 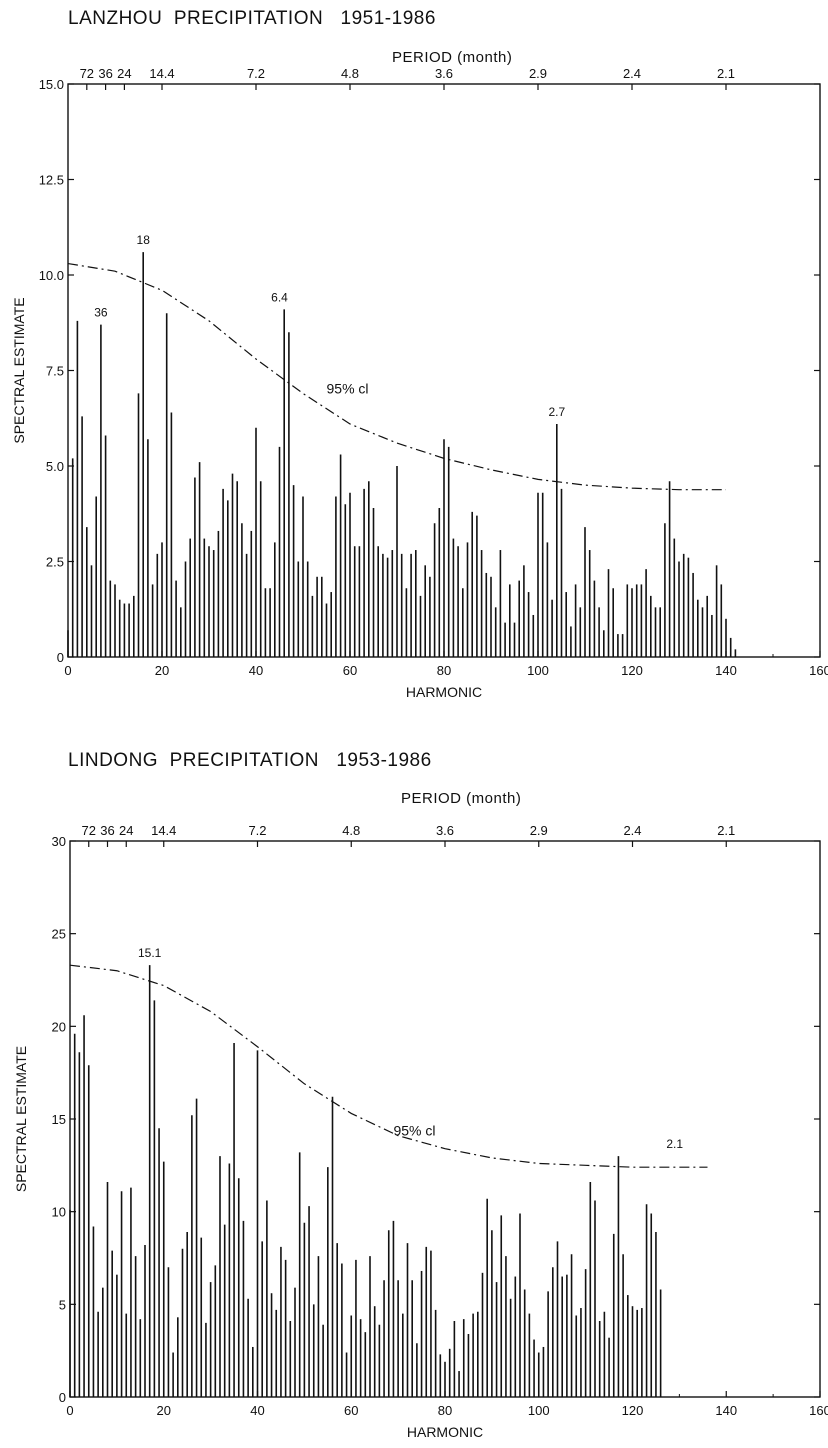 What do you see at coordinates (59, 841) in the screenshot?
I see `y-tick-label: 30` at bounding box center [59, 841].